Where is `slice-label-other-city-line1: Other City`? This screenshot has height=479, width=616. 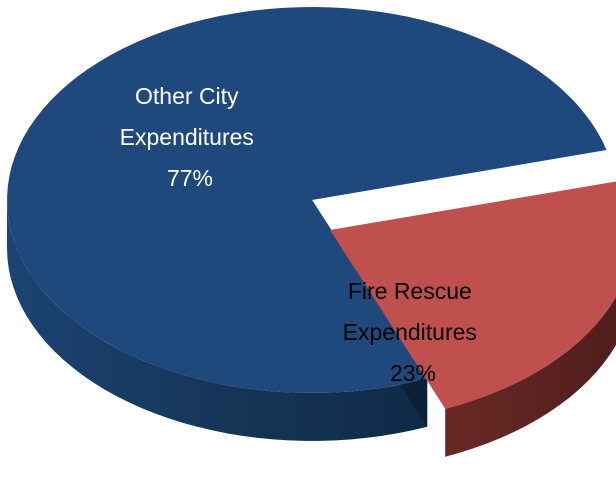 slice-label-other-city-line1: Other City is located at coordinates (187, 96).